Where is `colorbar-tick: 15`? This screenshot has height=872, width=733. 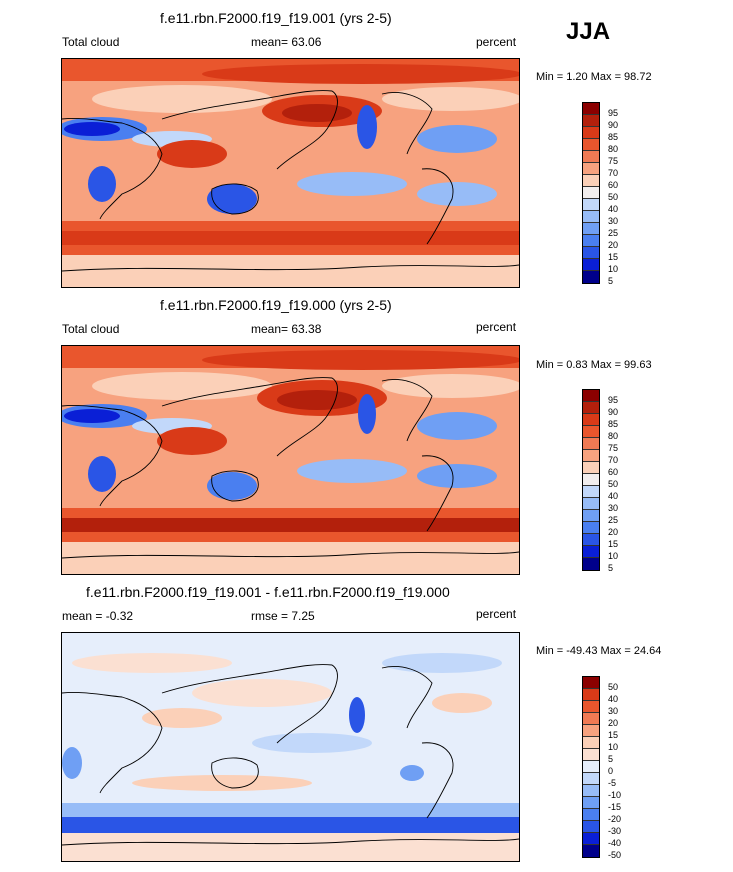
colorbar-tick: 15 is located at coordinates (613, 544).